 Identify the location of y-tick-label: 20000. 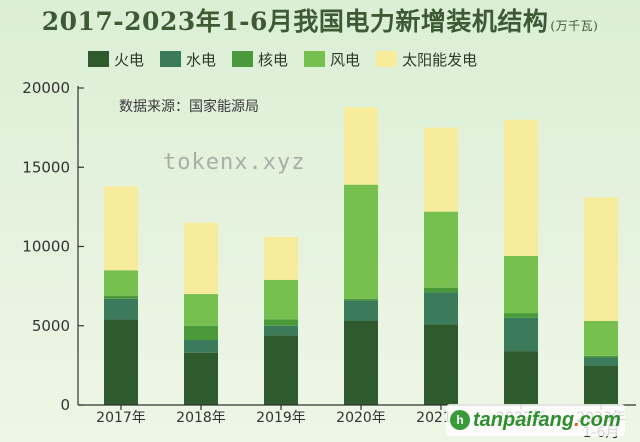
(46, 88).